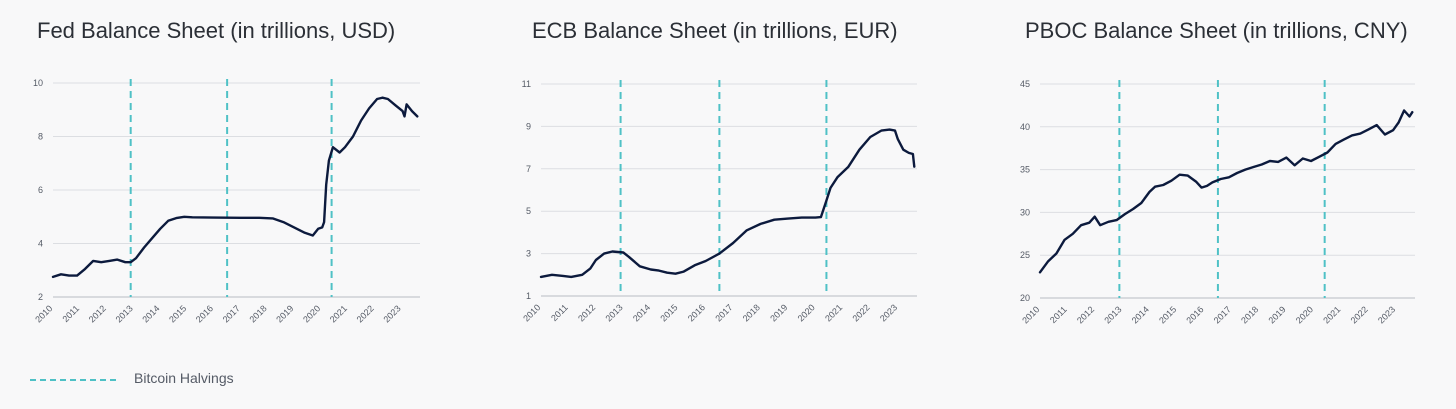 The image size is (1456, 409). Describe the element at coordinates (528, 211) in the screenshot. I see `ecb-y-tick-label: 5` at that location.